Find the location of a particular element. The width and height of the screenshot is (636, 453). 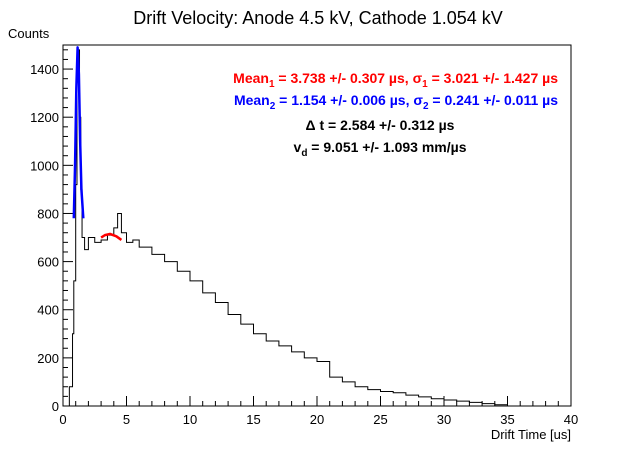

x-tick-label: 25 is located at coordinates (380, 419).